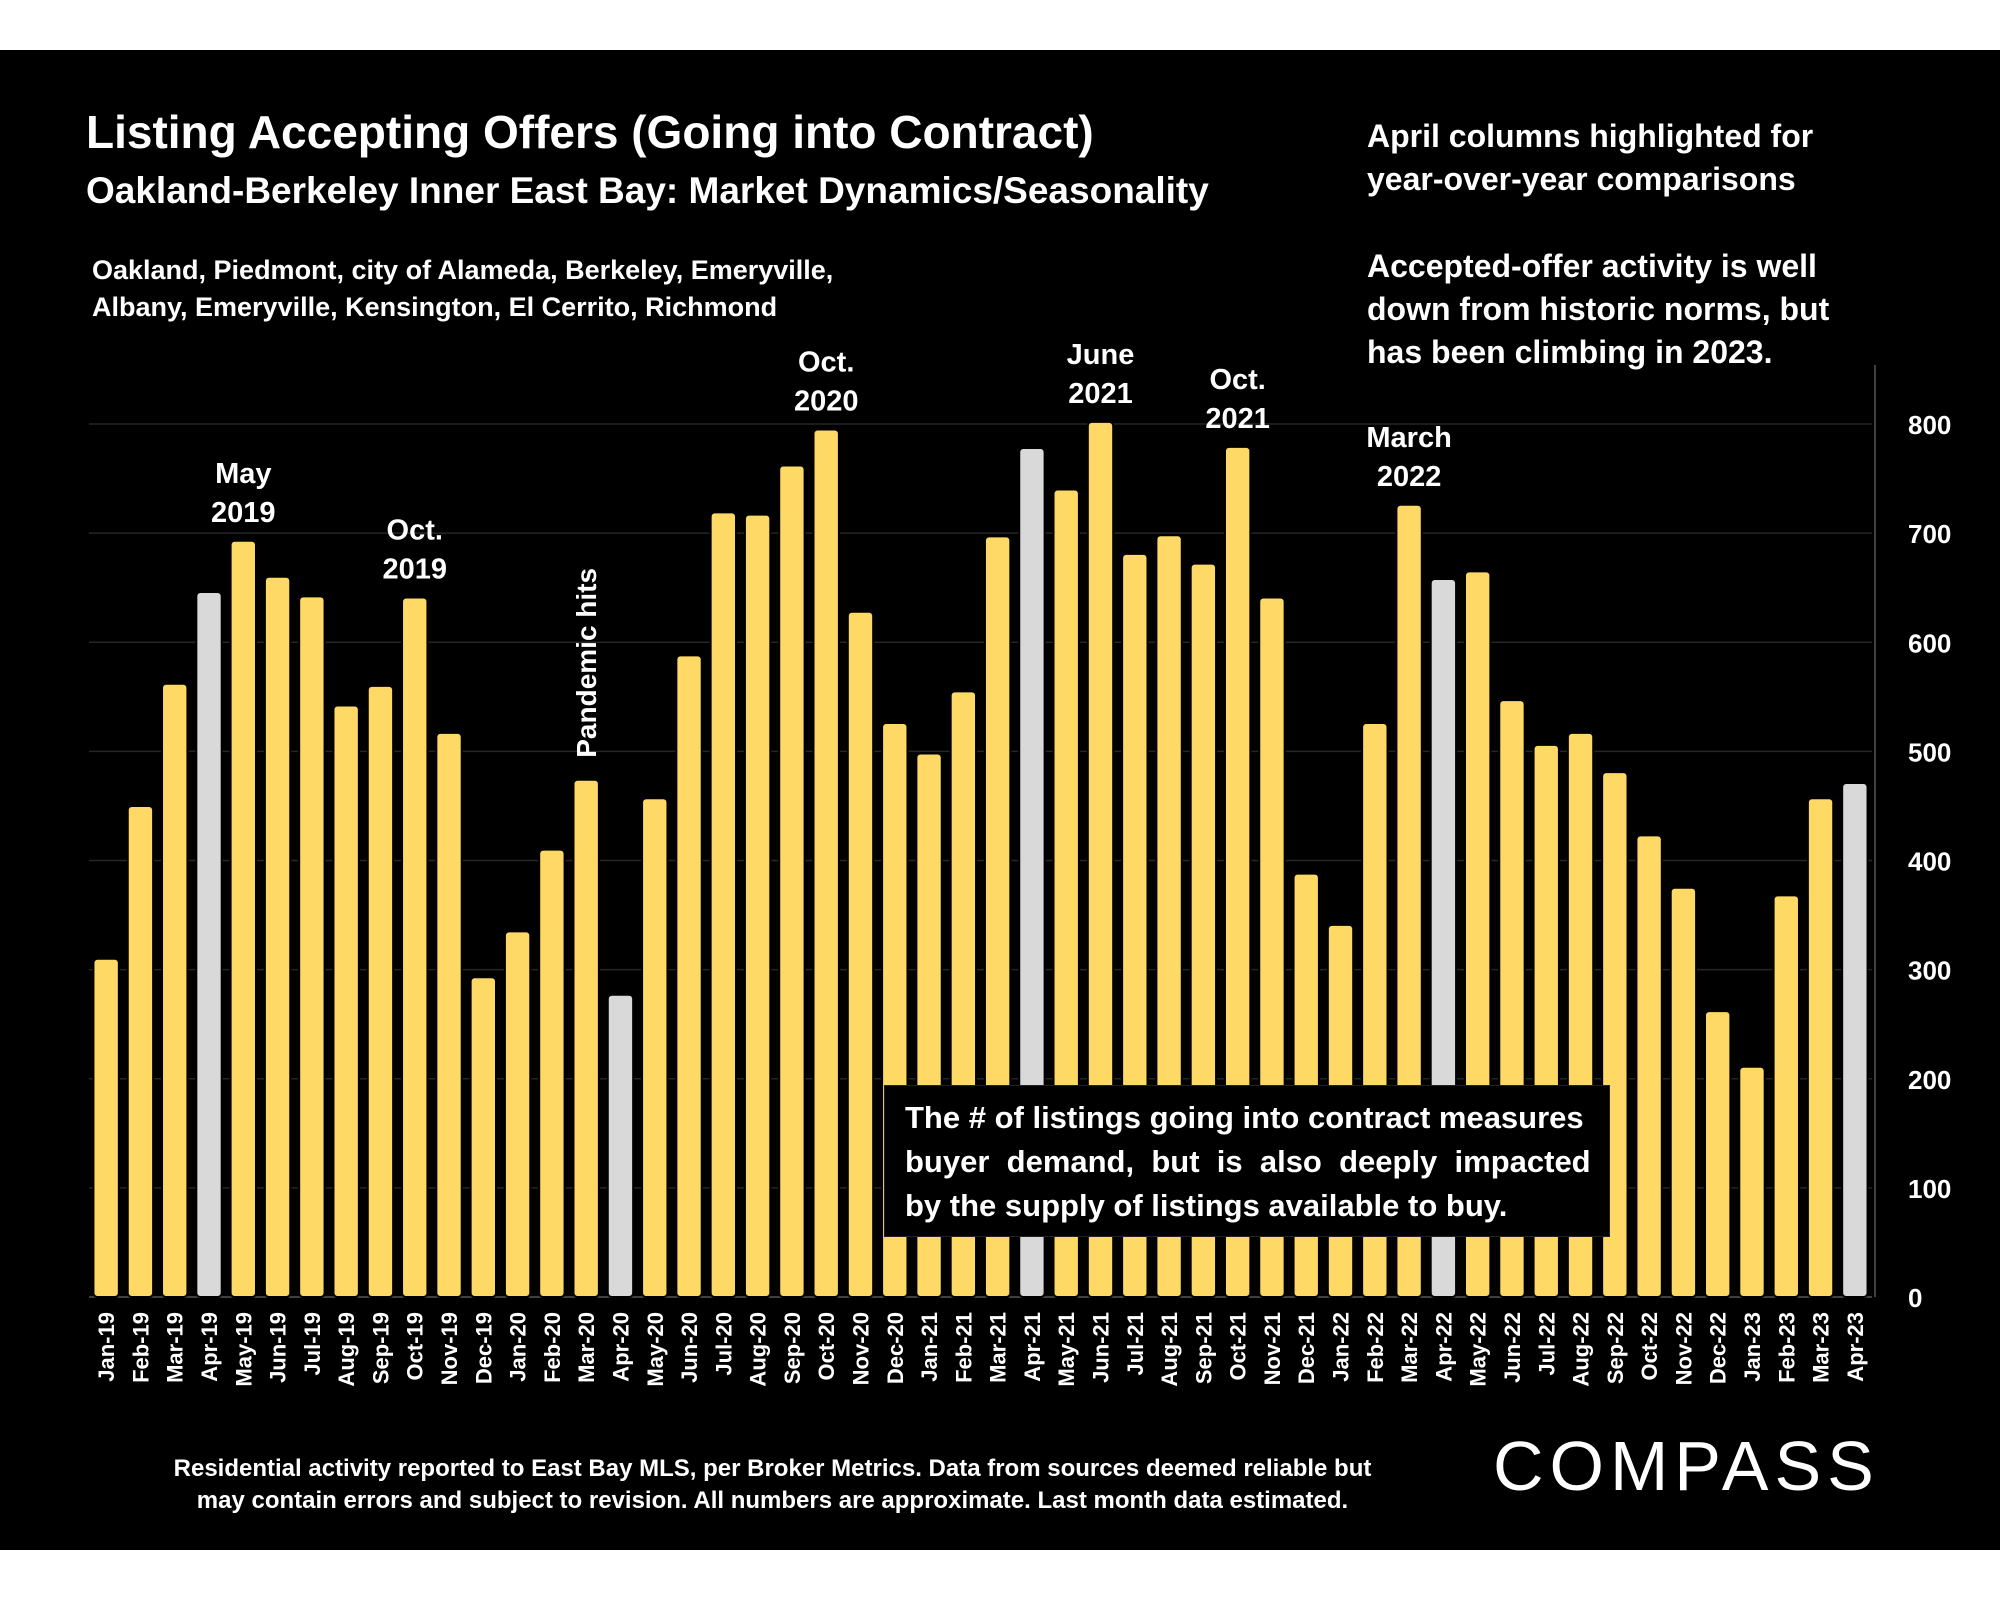 The image size is (2000, 1600). I want to click on x-tick-label: Mar-20, so click(586, 1347).